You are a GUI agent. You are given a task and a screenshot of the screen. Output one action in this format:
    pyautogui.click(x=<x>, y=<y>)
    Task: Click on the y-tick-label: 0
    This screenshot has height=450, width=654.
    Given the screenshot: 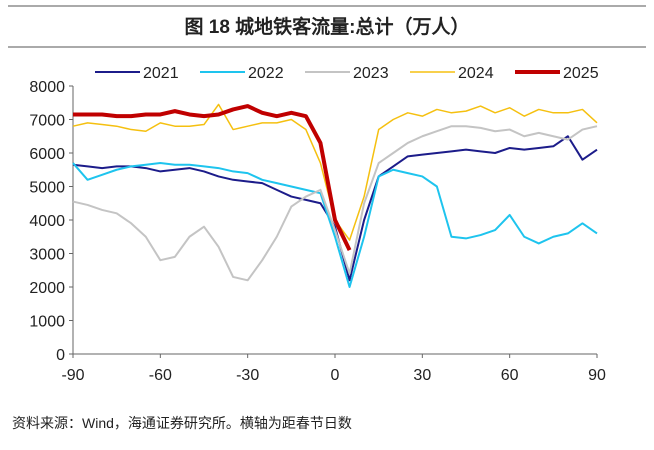 What is the action you would take?
    pyautogui.click(x=60, y=355)
    